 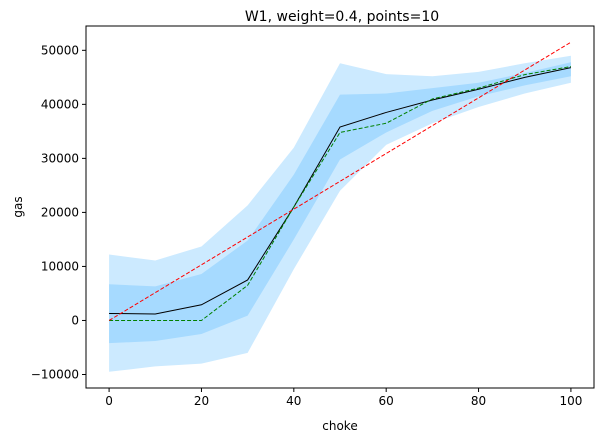 What do you see at coordinates (60, 50) in the screenshot?
I see `y-tick-label: 50000` at bounding box center [60, 50].